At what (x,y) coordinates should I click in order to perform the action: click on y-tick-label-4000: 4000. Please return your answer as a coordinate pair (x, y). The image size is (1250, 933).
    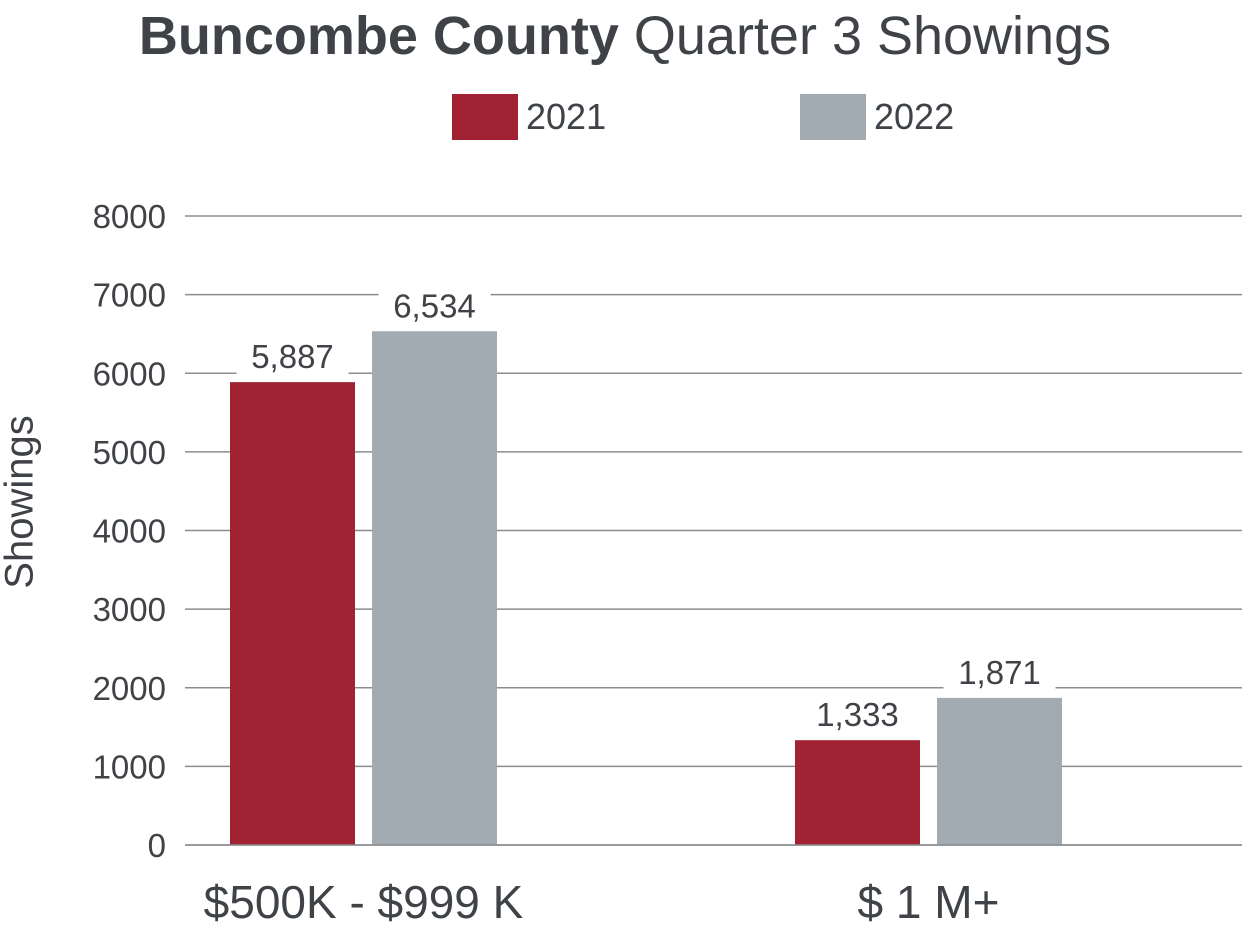
    Looking at the image, I should click on (129, 531).